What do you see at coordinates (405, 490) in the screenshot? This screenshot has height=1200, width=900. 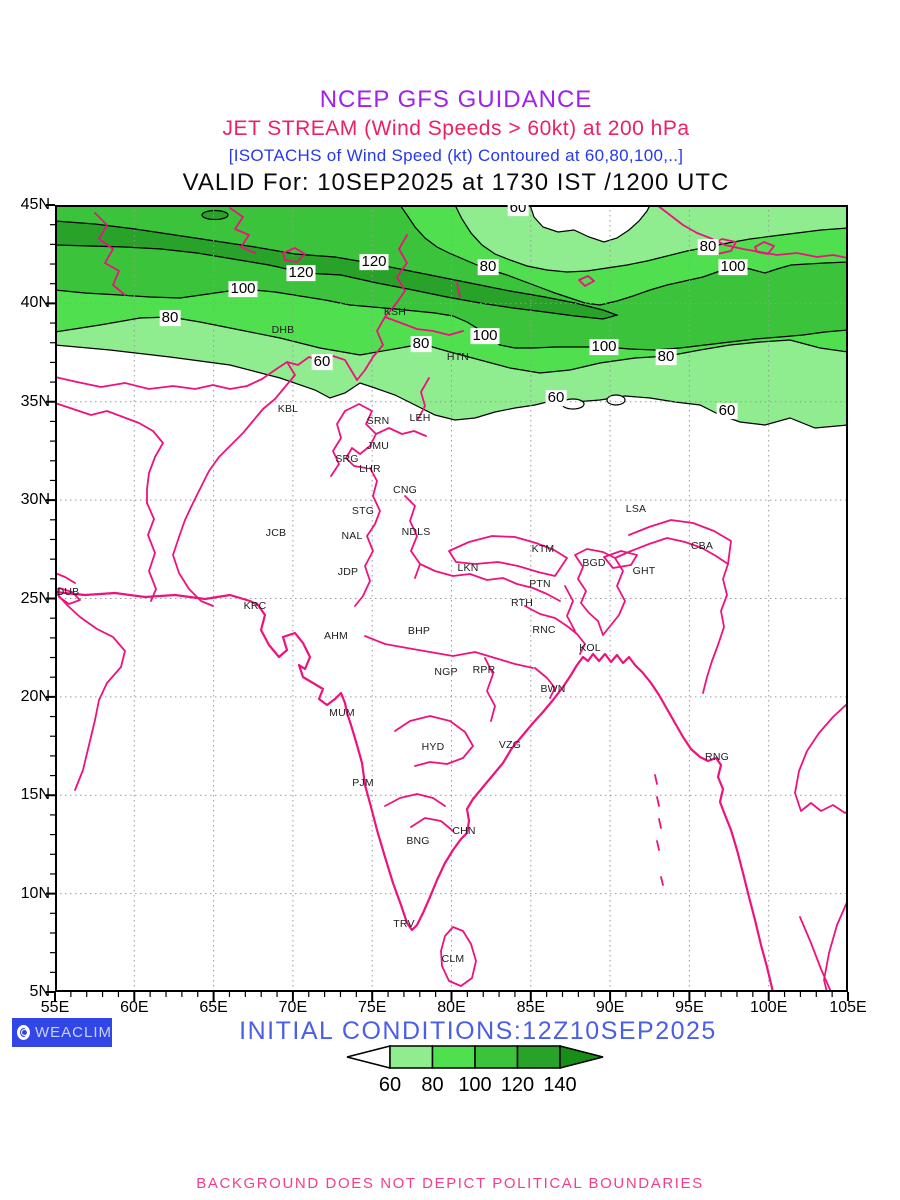 I see `city-label-cng: CNG` at bounding box center [405, 490].